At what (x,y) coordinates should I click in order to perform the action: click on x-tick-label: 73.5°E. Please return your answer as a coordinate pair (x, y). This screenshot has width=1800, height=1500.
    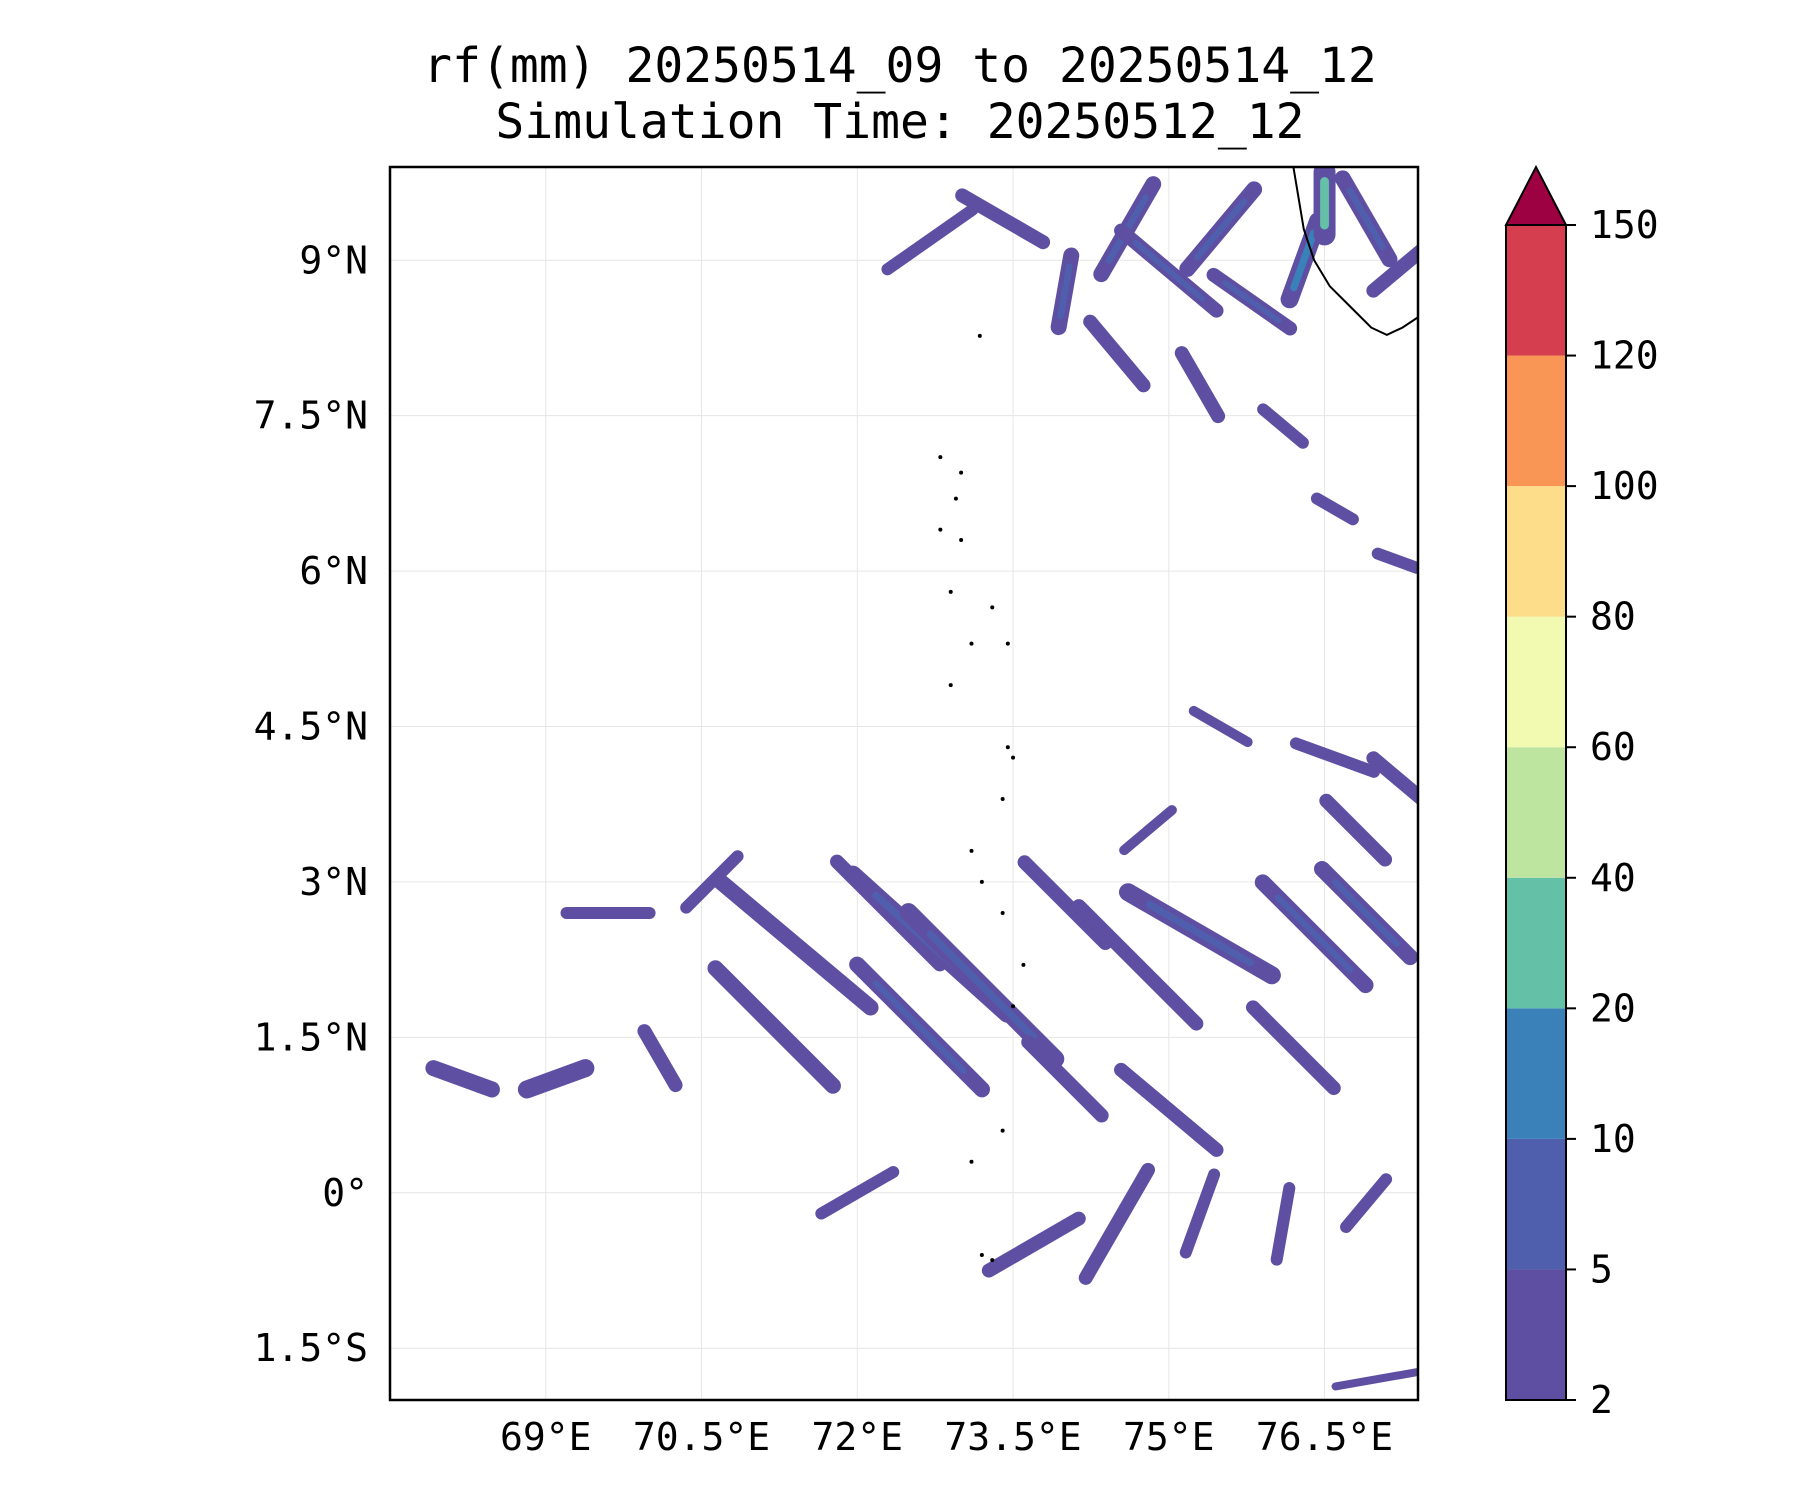
    Looking at the image, I should click on (1012, 1437).